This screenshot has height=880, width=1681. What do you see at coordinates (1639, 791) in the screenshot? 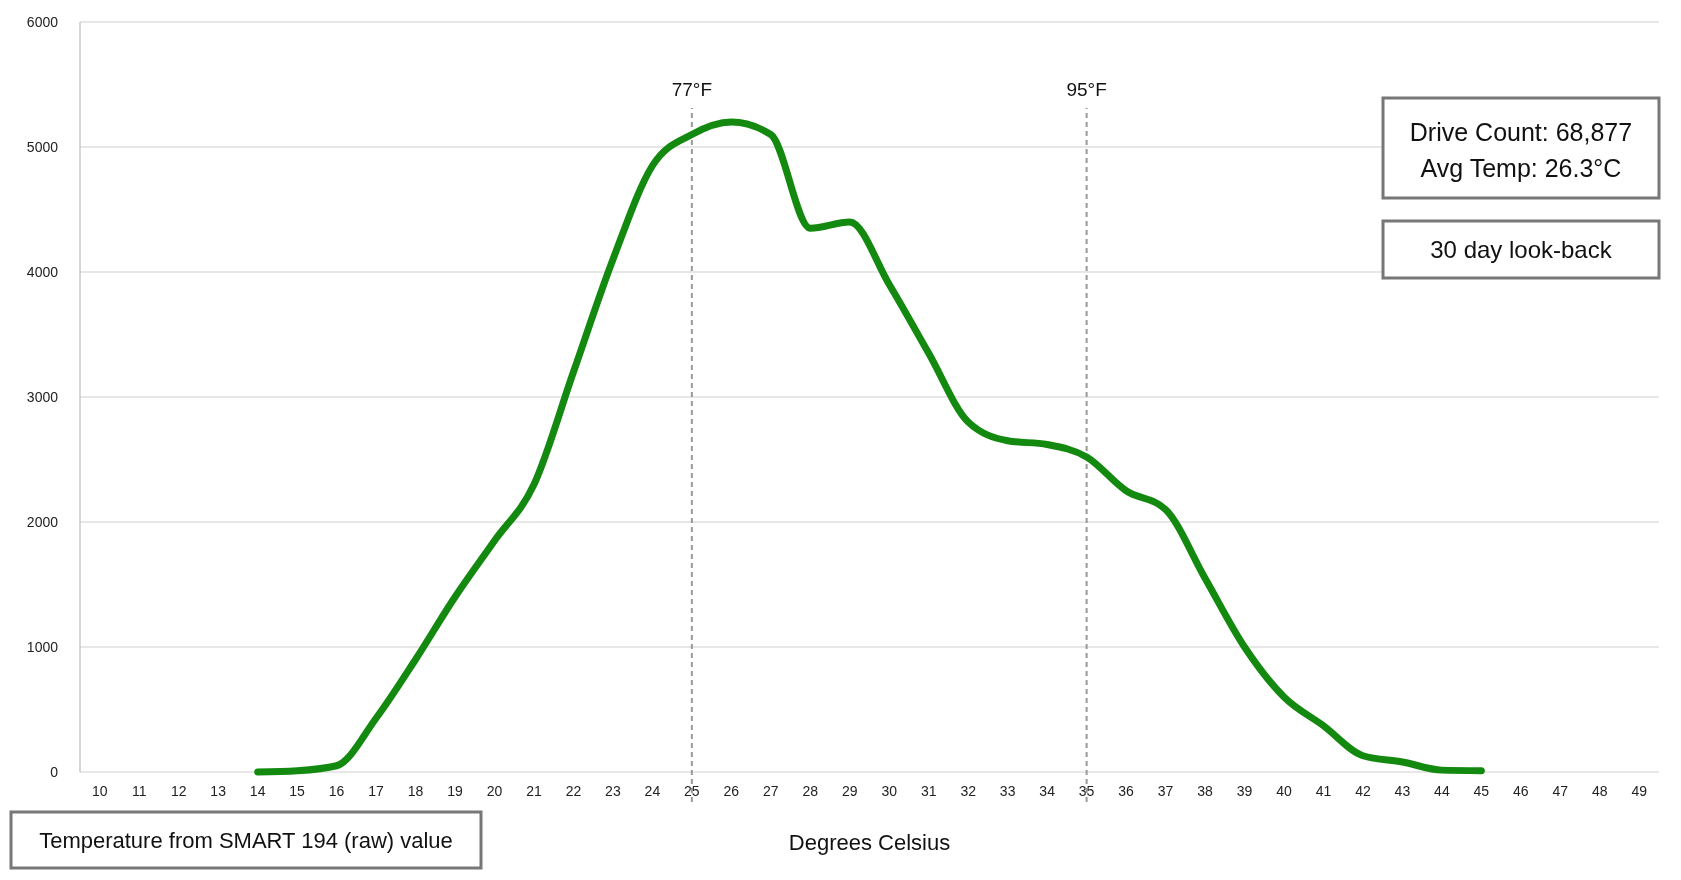
I see `x-tick-label: 49` at bounding box center [1639, 791].